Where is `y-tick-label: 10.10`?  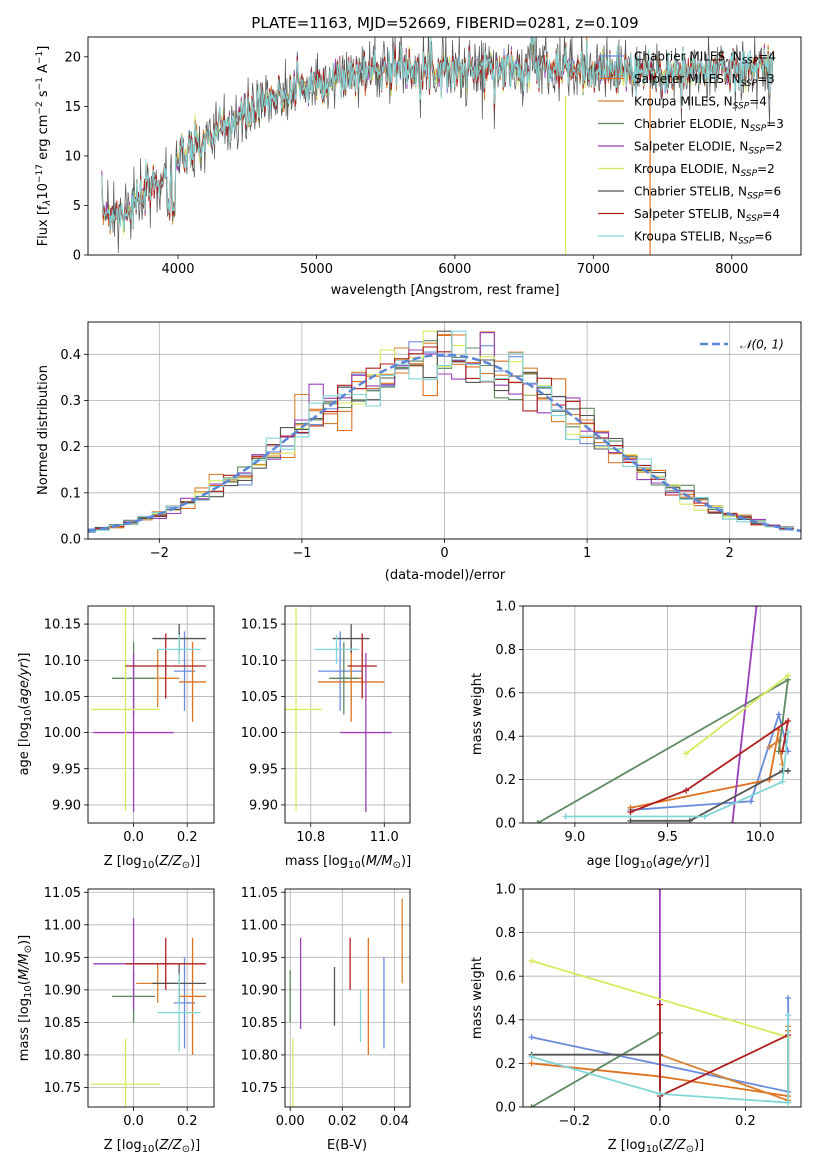
y-tick-label: 10.10 is located at coordinates (259, 661).